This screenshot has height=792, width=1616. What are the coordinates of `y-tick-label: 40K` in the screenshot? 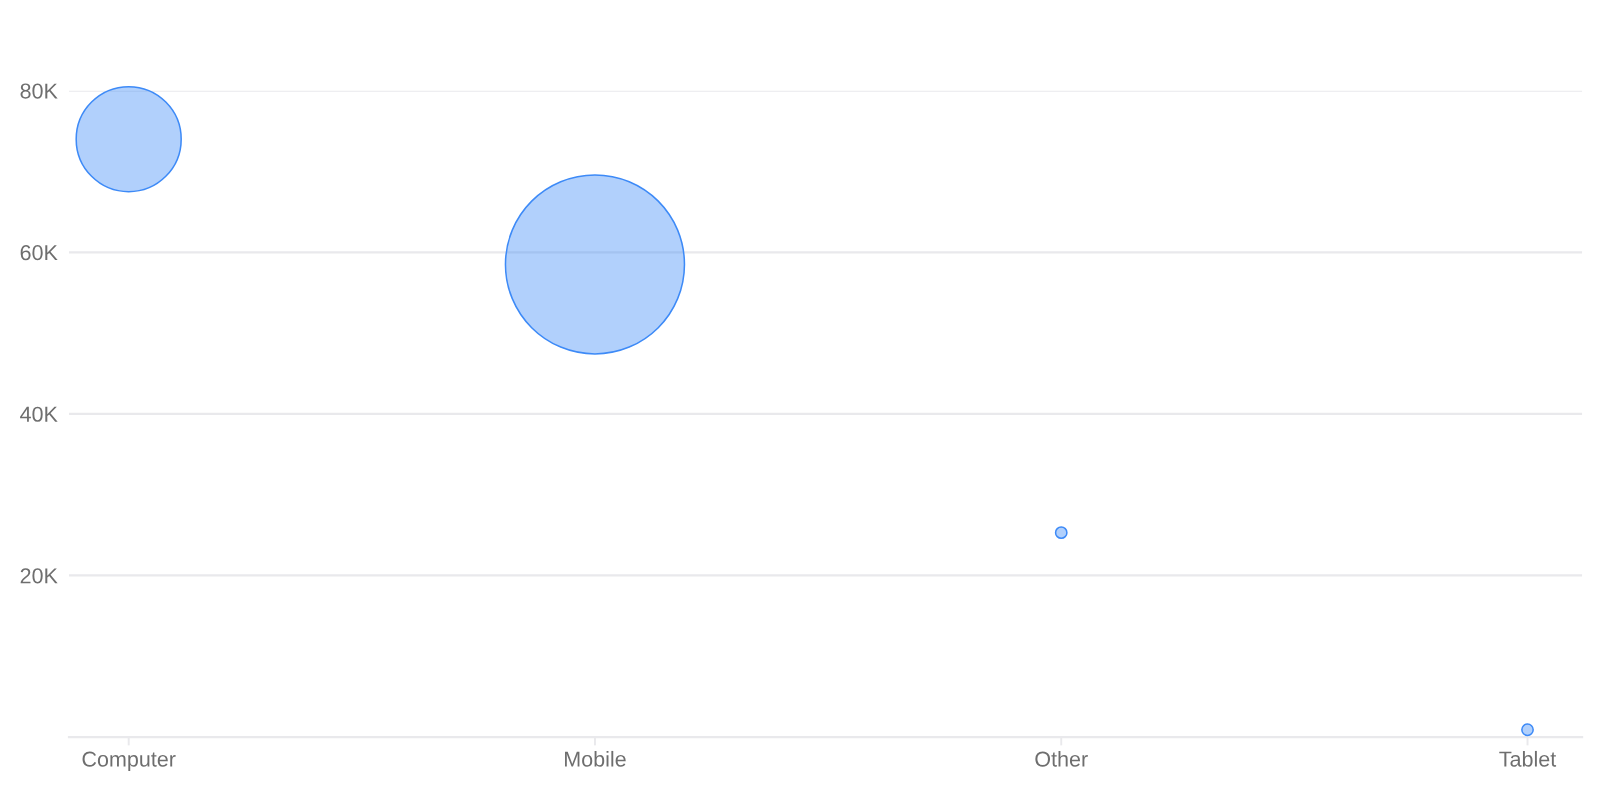 It's located at (39, 414).